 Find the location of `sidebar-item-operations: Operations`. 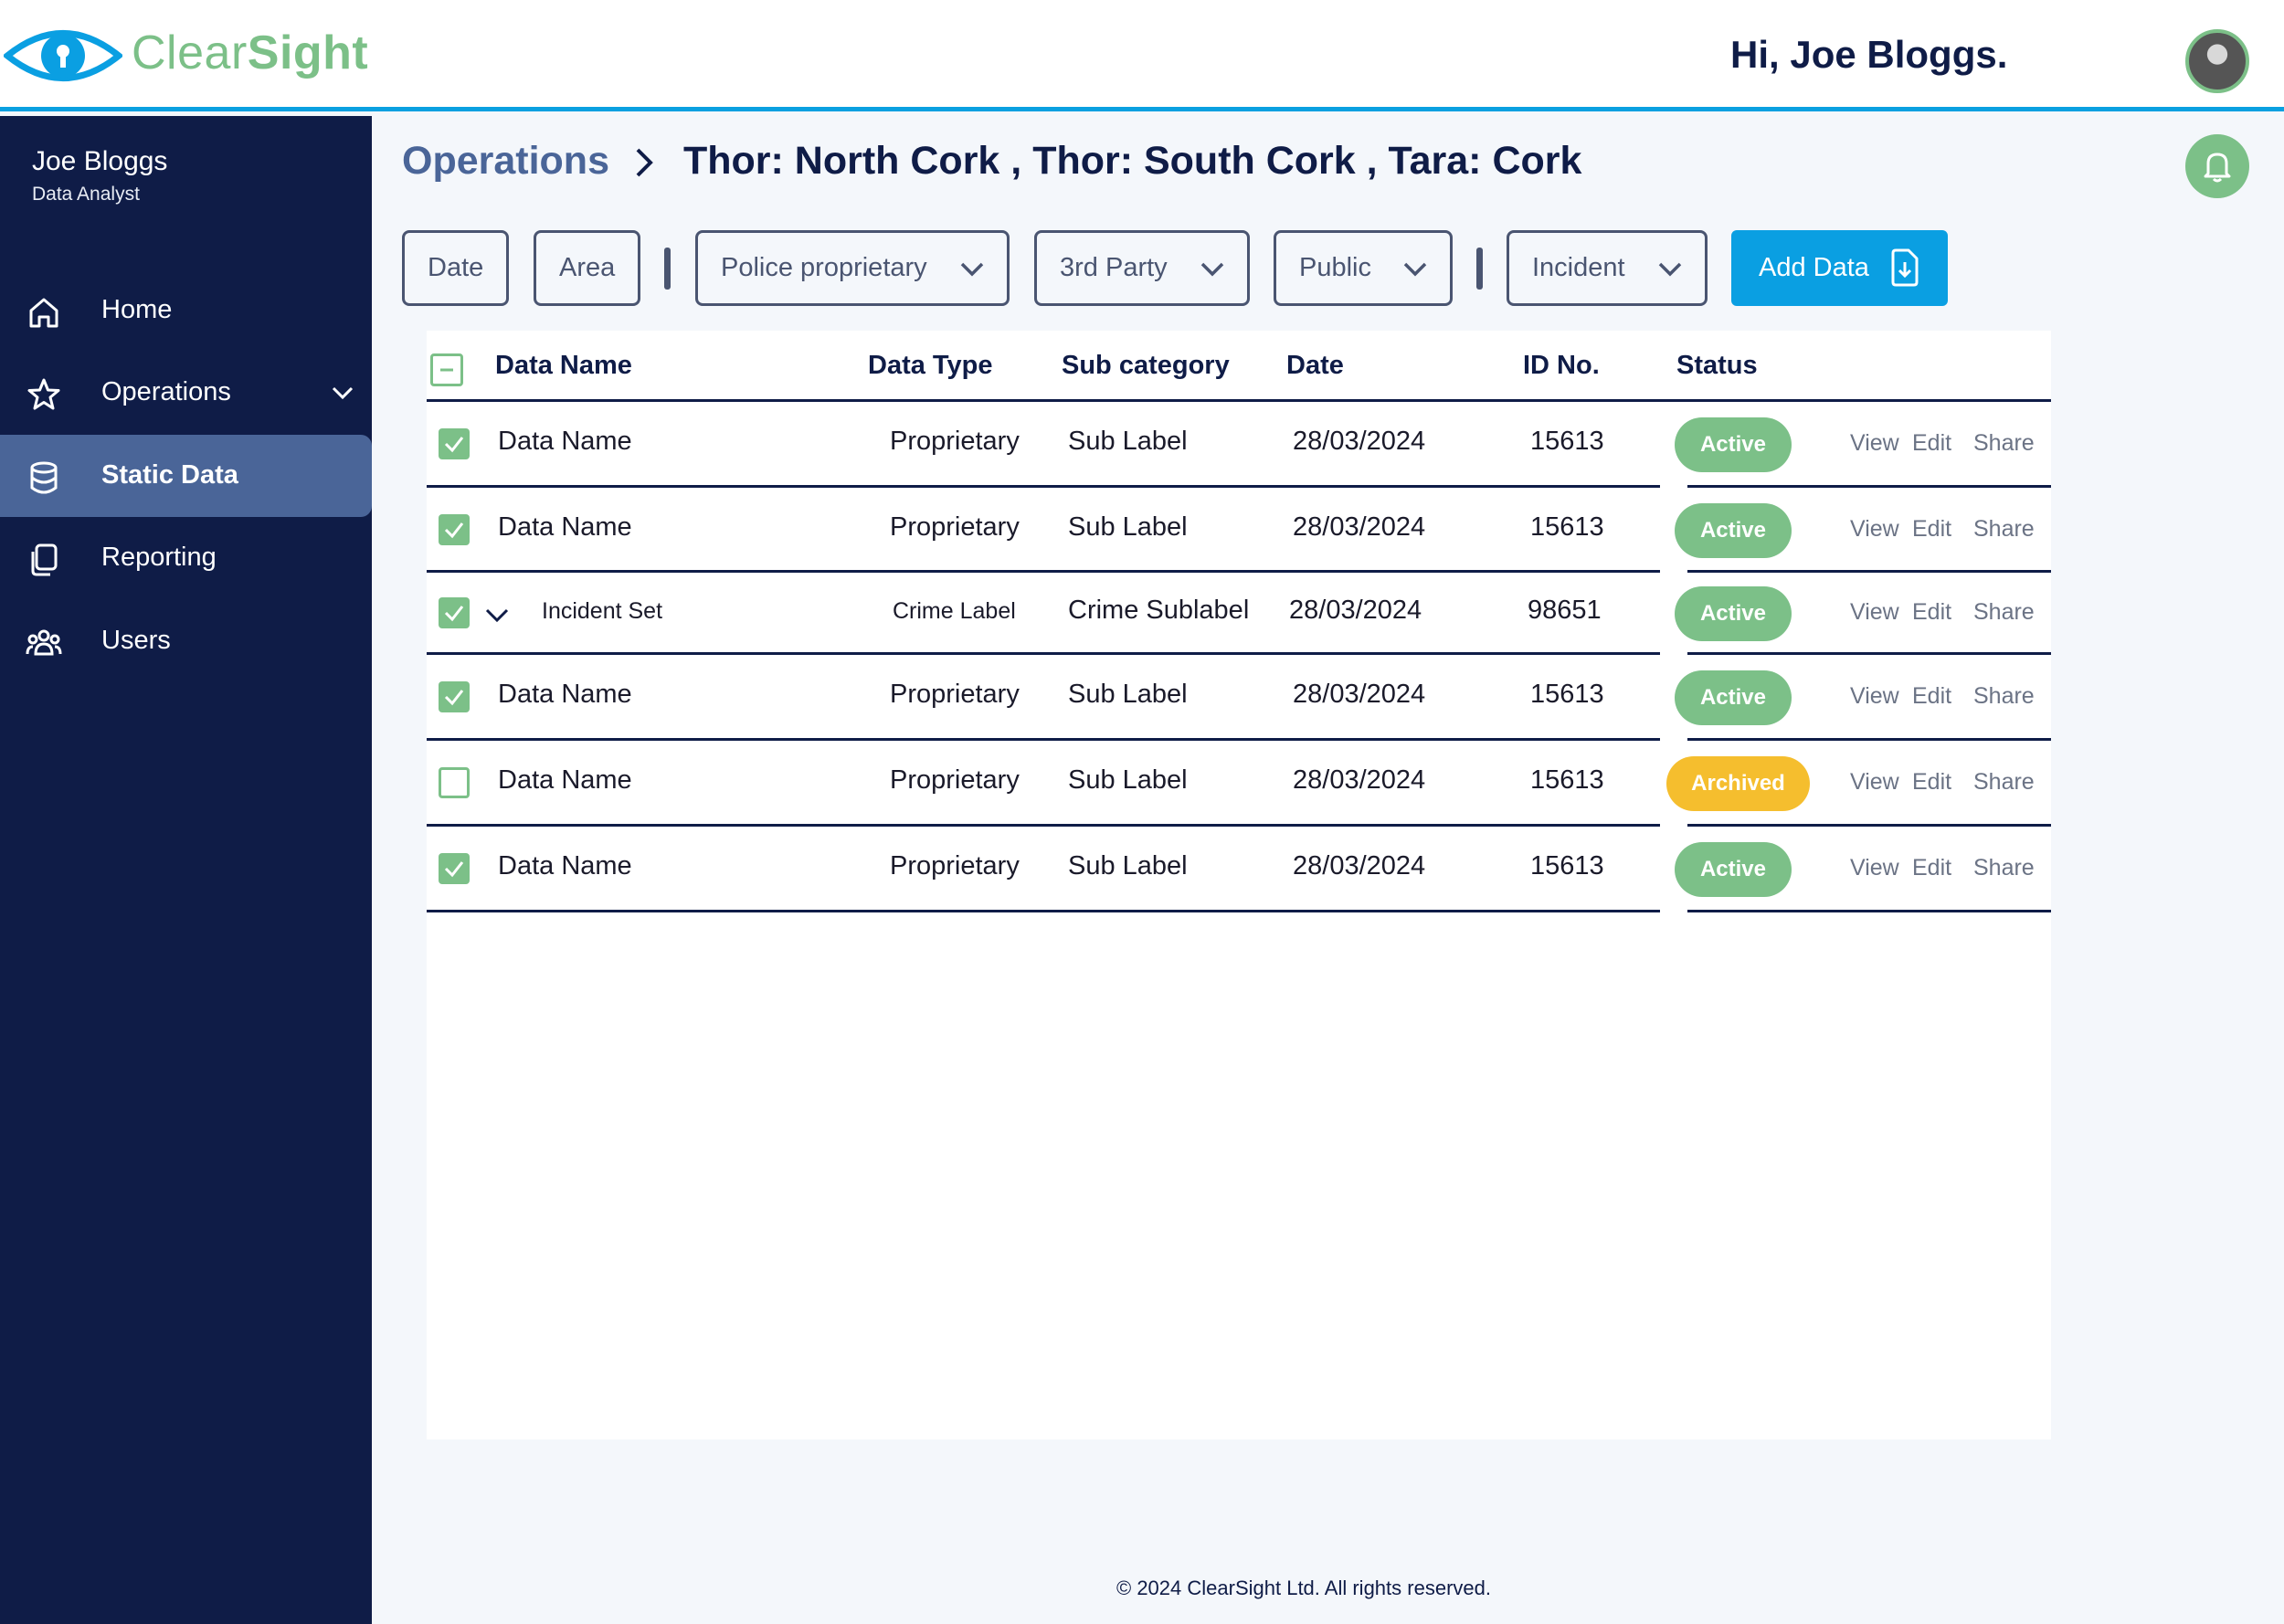

sidebar-item-operations: Operations is located at coordinates (186, 393).